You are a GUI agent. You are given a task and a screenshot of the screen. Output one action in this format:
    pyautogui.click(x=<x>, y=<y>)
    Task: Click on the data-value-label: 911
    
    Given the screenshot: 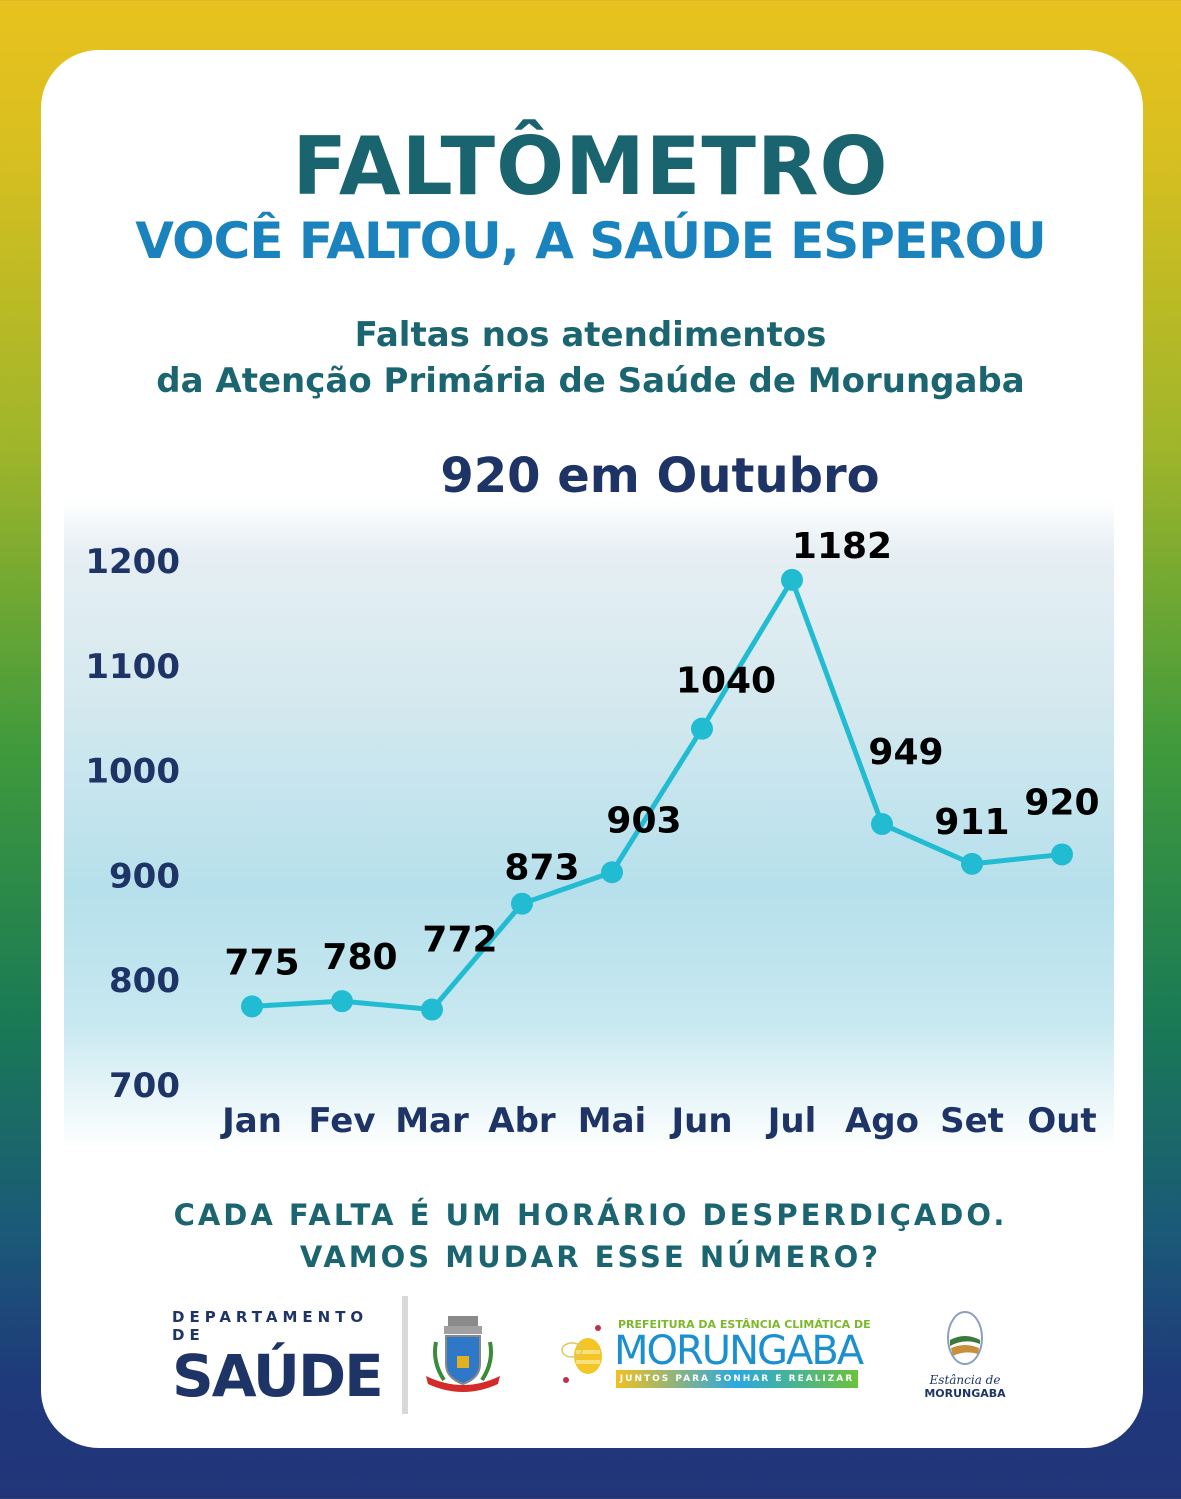 What is the action you would take?
    pyautogui.click(x=971, y=822)
    